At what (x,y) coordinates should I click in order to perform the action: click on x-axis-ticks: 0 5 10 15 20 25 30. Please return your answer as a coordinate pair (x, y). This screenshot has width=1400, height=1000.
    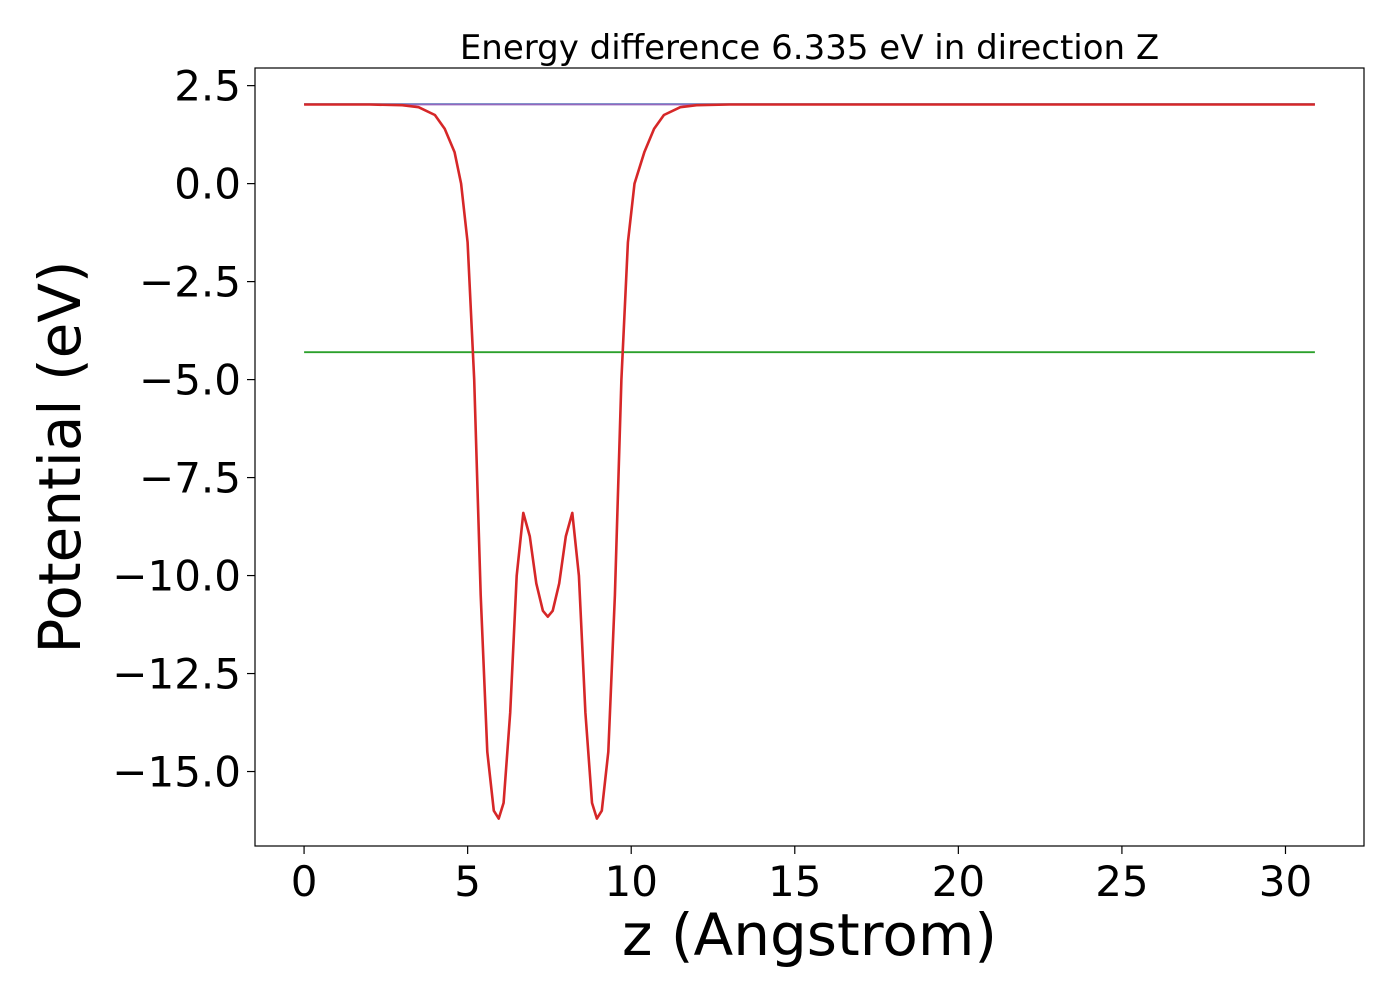
    Looking at the image, I should click on (801, 876).